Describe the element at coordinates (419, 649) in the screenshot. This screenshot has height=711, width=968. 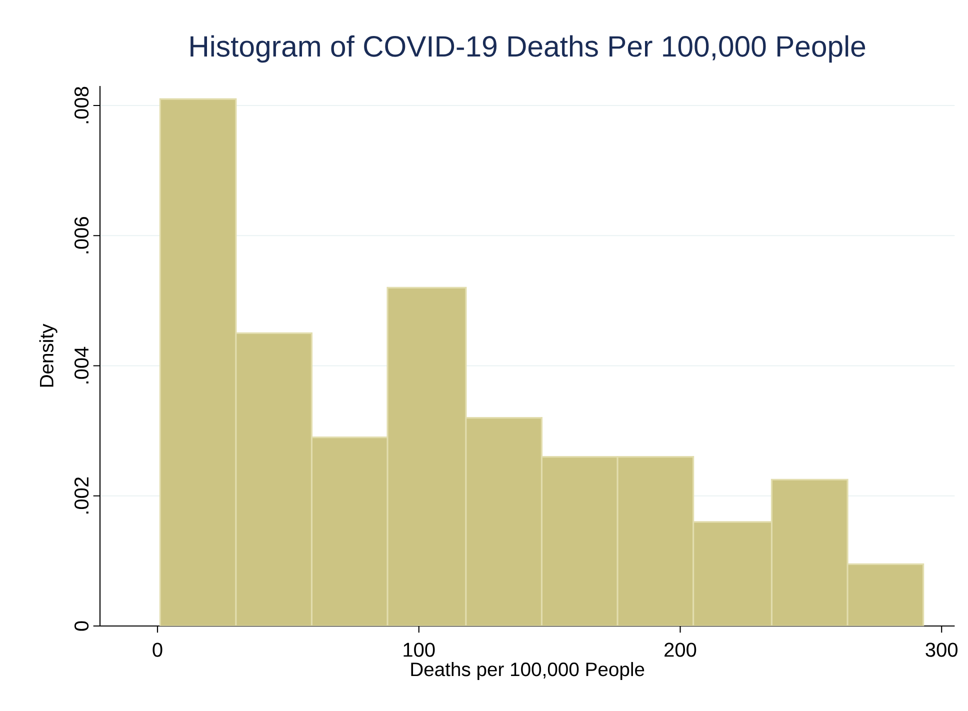
I see `x-tick-label: 100` at that location.